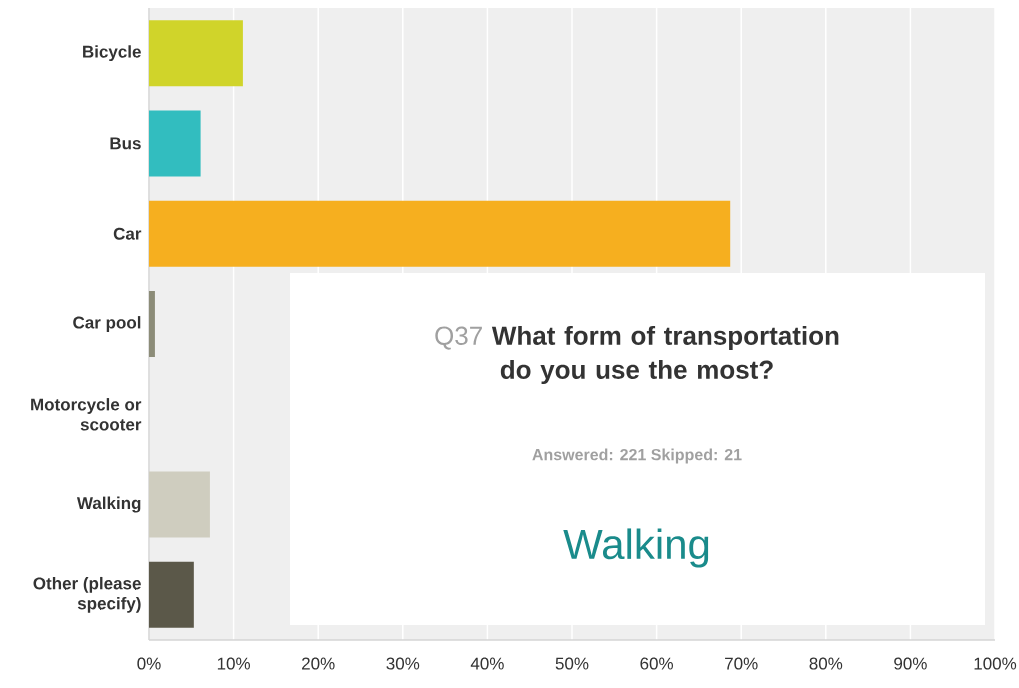 This screenshot has height=688, width=1019. Describe the element at coordinates (86, 414) in the screenshot. I see `y-tick-label: Motorcycle or scooter` at that location.